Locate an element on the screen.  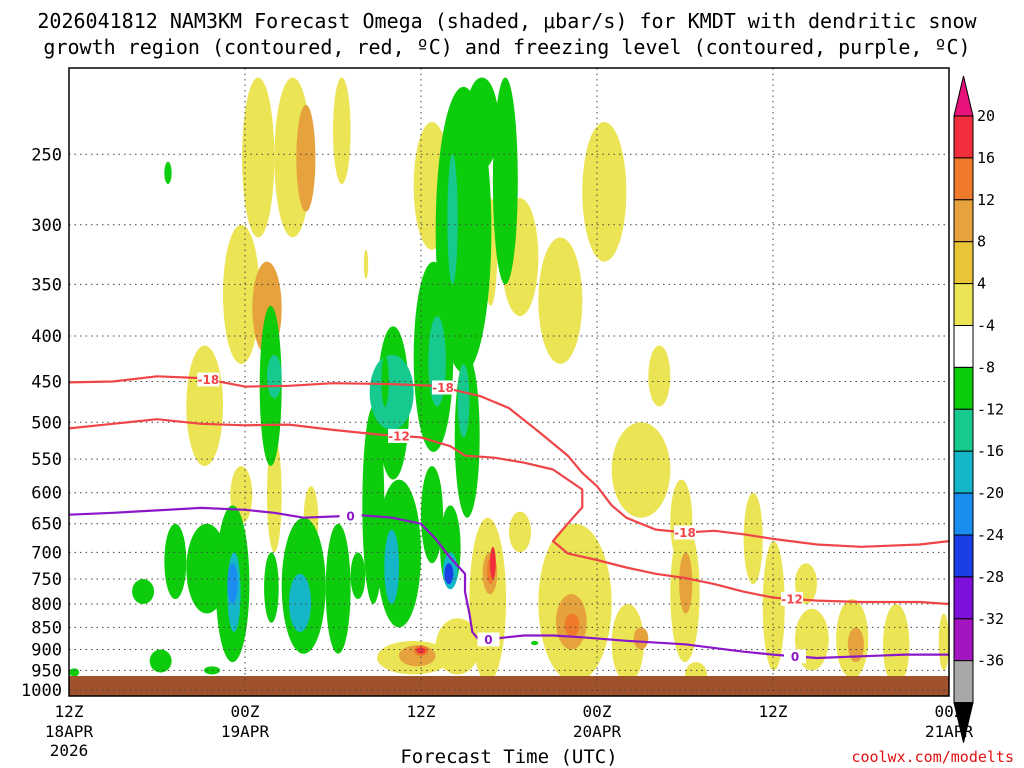
colorbar: 20 16 12 8 4 -4 -8 -12 -16 -20 -24 -28 -32 -36 is located at coordinates (978, 409).